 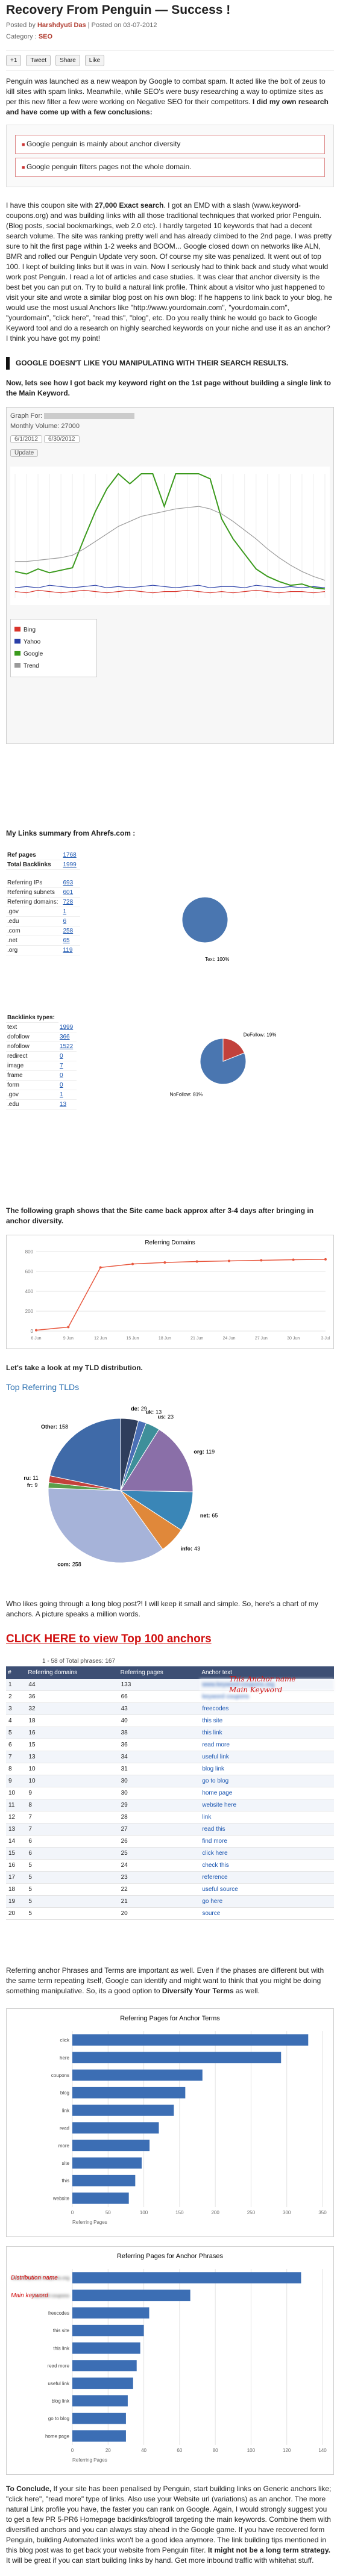 I want to click on column-header: Anchor text, so click(x=267, y=1672).